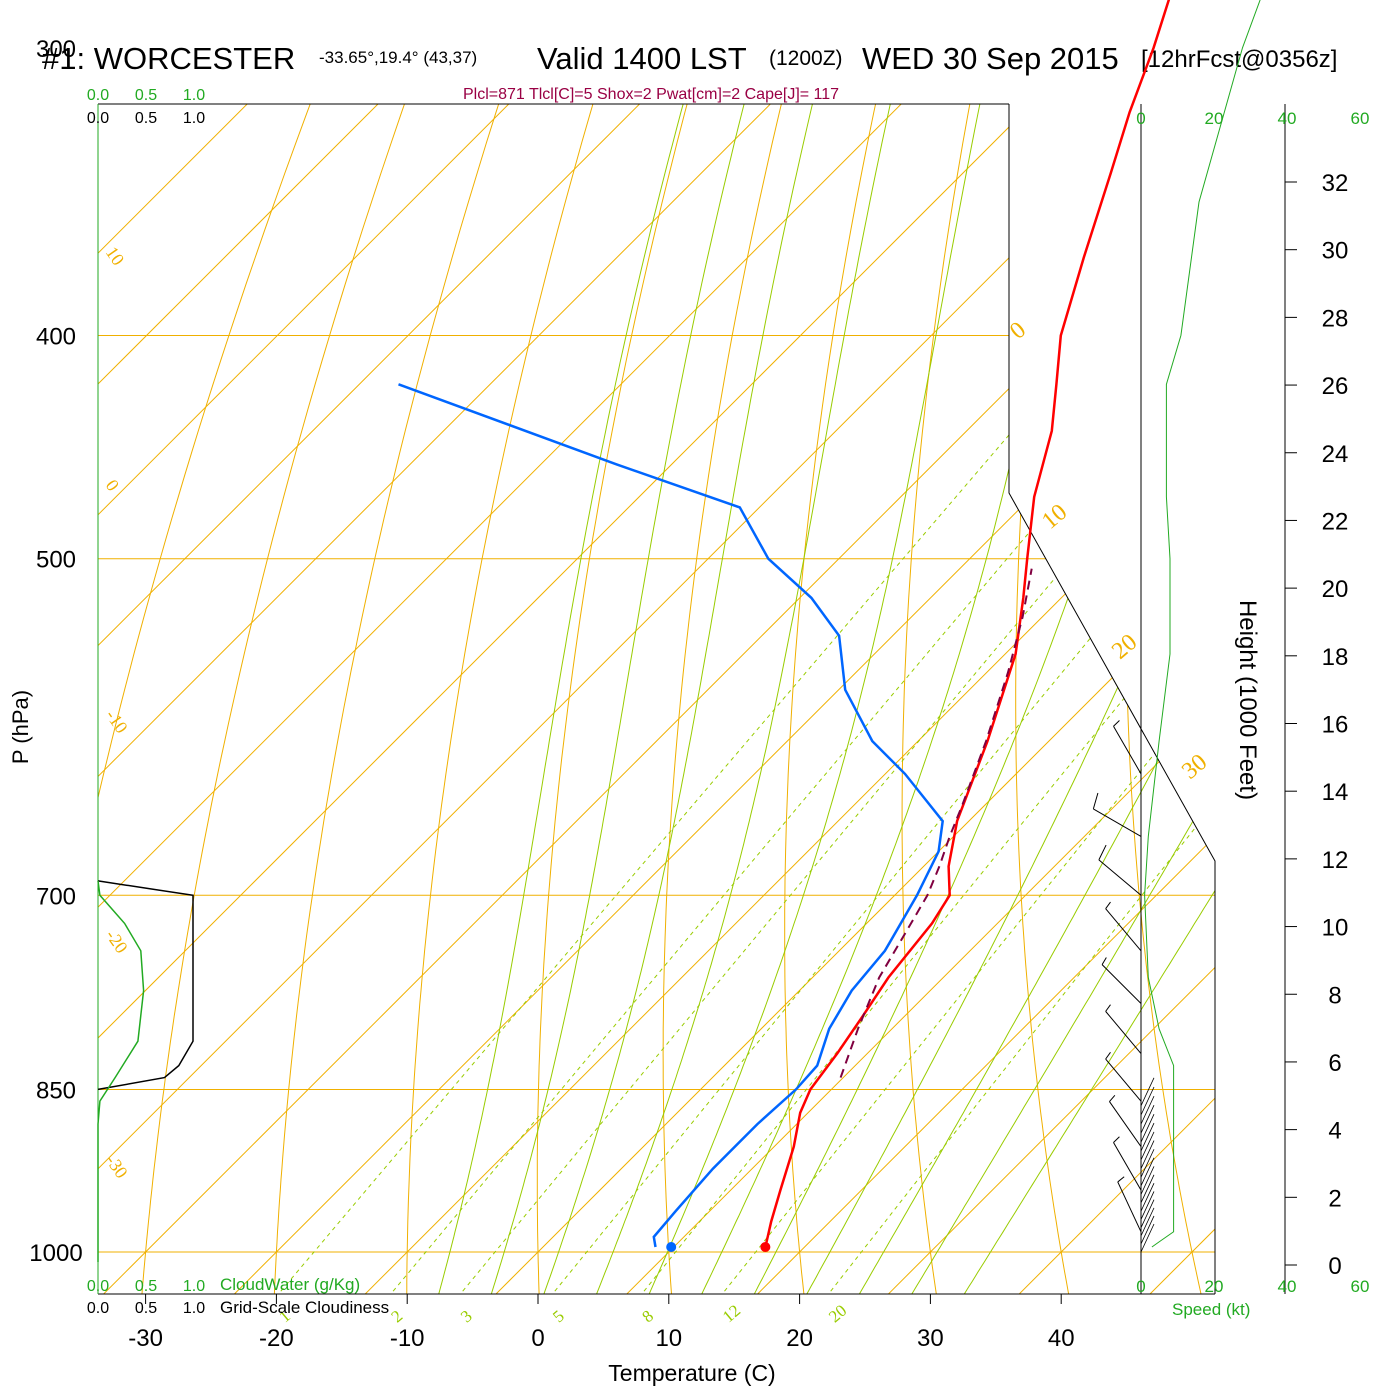 The image size is (1400, 1400). I want to click on height-tick-label: 32, so click(1335, 183).